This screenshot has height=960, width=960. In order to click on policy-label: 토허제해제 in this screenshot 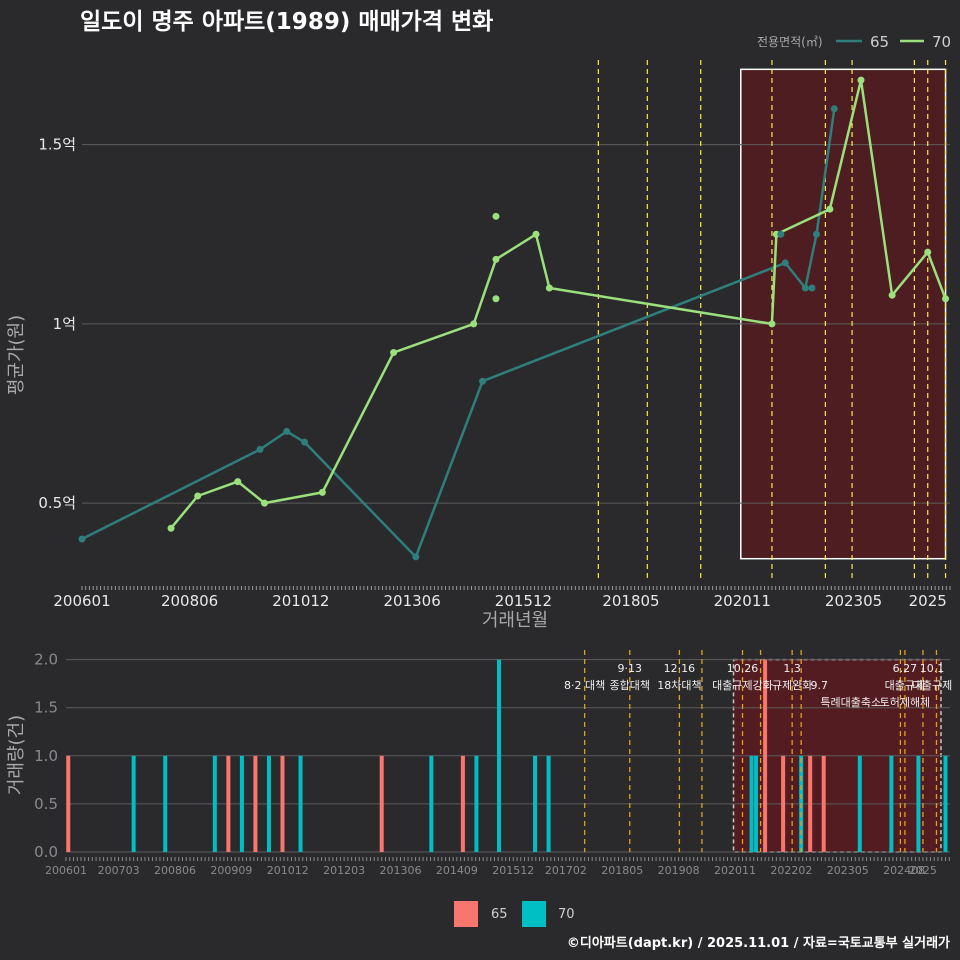, I will do `click(905, 702)`.